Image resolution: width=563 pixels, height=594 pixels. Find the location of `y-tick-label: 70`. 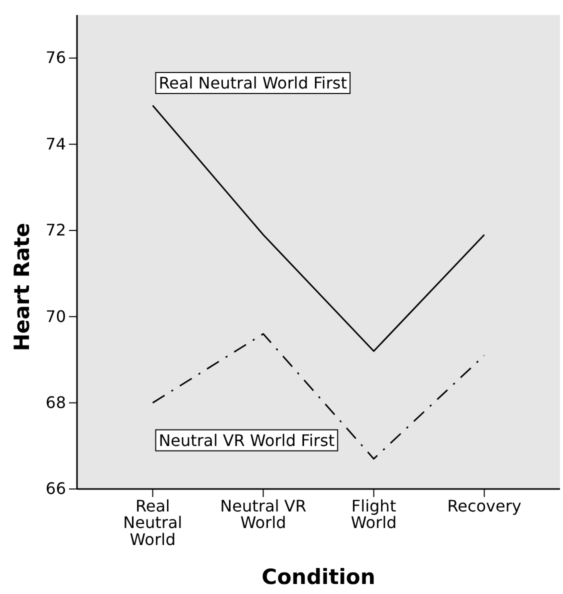

y-tick-label: 70 is located at coordinates (56, 316).